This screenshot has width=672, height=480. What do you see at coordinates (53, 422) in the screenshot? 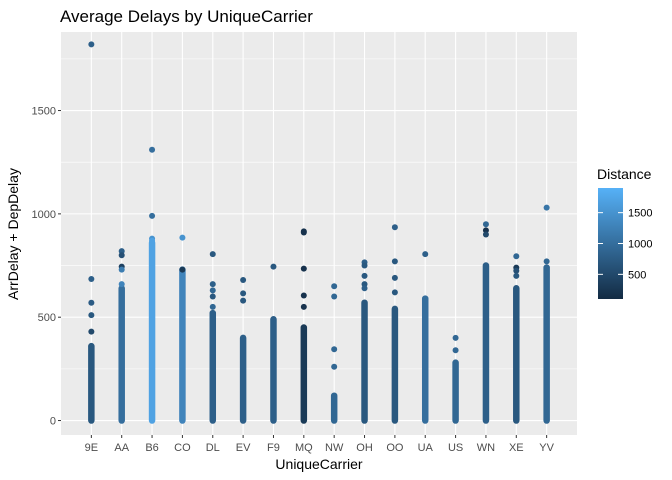
I see `y-tick-label: 0` at bounding box center [53, 422].